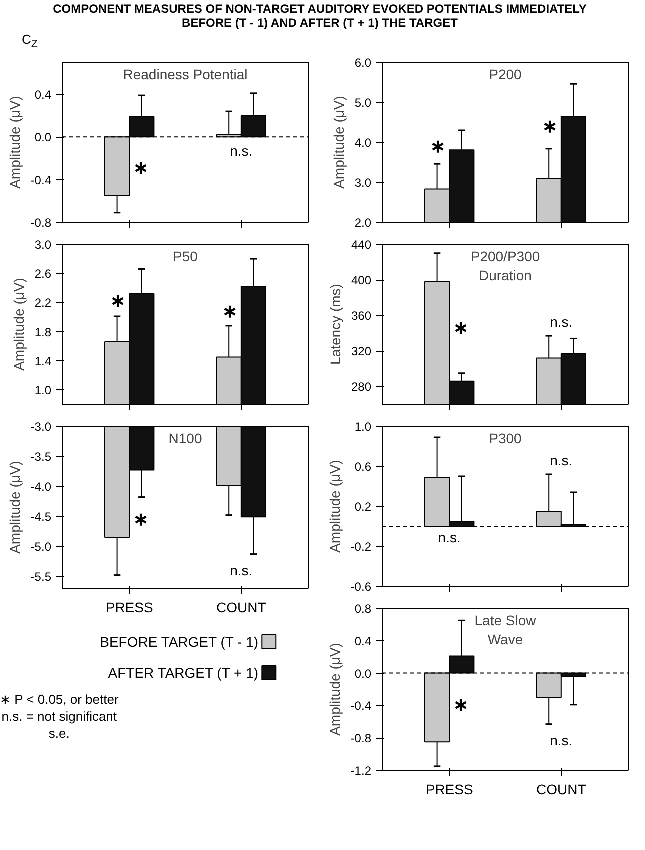 The width and height of the screenshot is (645, 850). I want to click on y-tick-label: 400, so click(361, 281).